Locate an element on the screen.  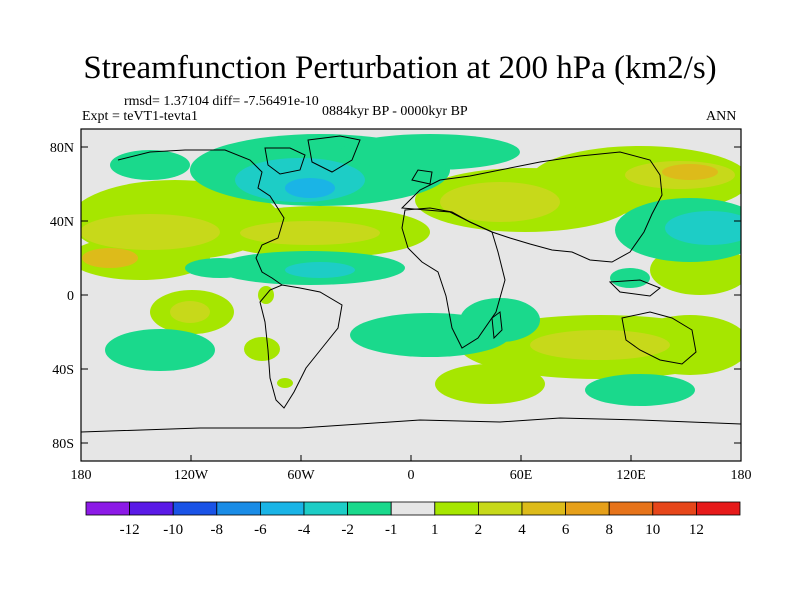
lat-label: 40N is located at coordinates (62, 222).